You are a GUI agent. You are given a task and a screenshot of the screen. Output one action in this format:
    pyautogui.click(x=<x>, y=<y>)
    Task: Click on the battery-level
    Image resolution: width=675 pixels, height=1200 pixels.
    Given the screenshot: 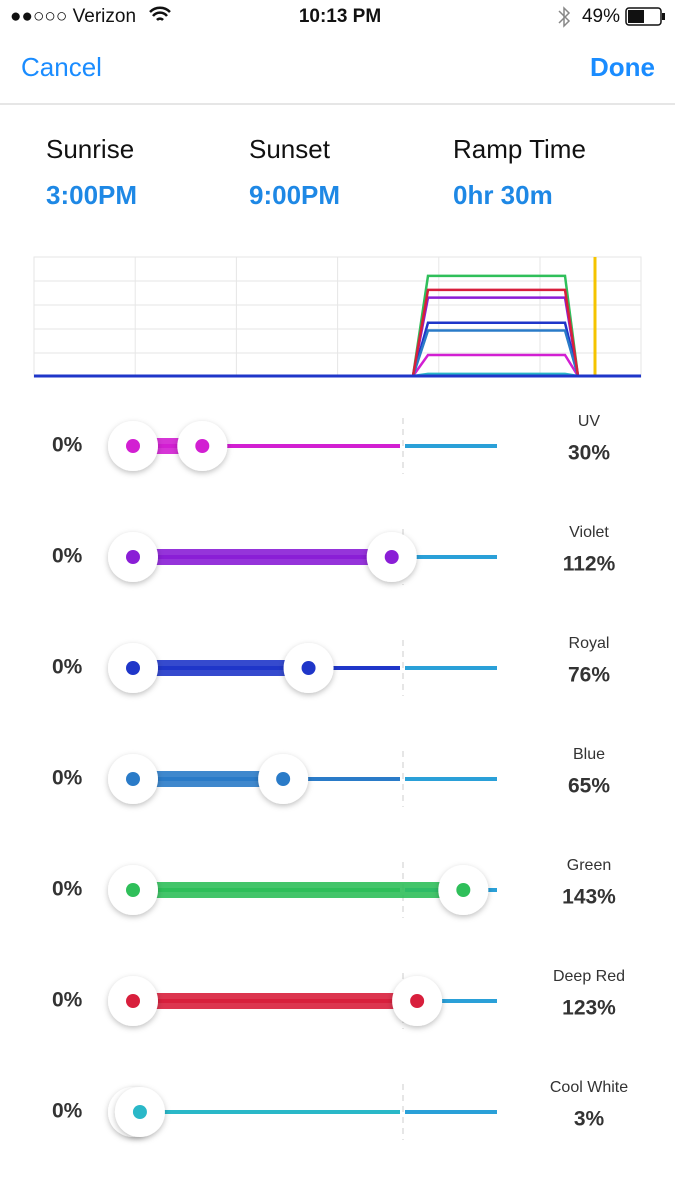 What is the action you would take?
    pyautogui.click(x=636, y=16)
    